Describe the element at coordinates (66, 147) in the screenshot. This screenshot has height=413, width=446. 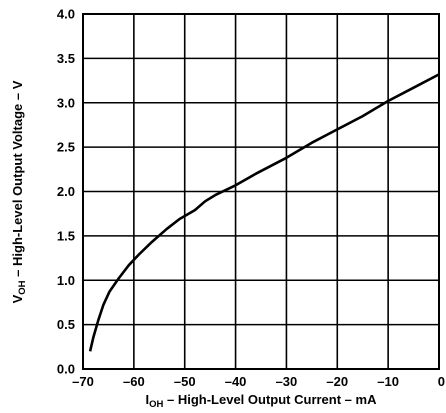
I see `y-tick-label: 2.5` at that location.